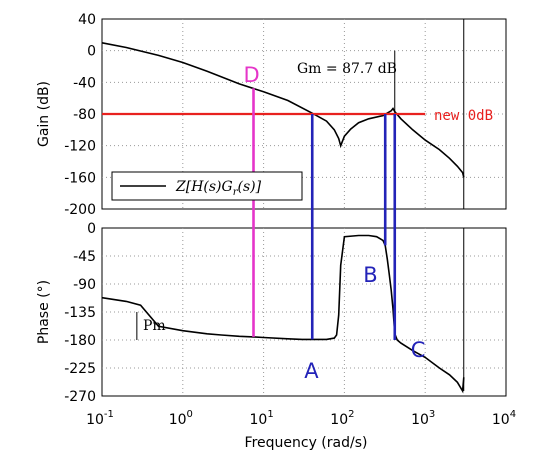  Describe the element at coordinates (504, 418) in the screenshot. I see `xtick-label: 10⁴` at that location.